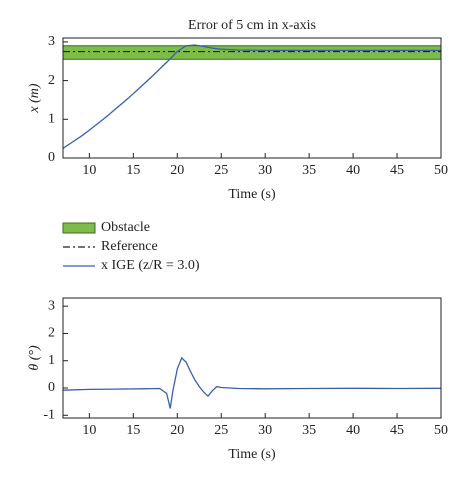 The image size is (474, 487). I want to click on obstacle-band, so click(252, 52).